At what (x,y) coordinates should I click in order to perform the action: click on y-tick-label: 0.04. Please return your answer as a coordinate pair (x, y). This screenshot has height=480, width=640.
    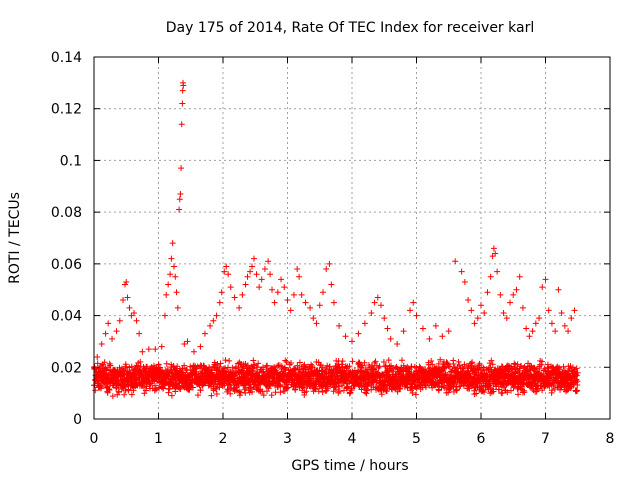
    Looking at the image, I should click on (66, 317).